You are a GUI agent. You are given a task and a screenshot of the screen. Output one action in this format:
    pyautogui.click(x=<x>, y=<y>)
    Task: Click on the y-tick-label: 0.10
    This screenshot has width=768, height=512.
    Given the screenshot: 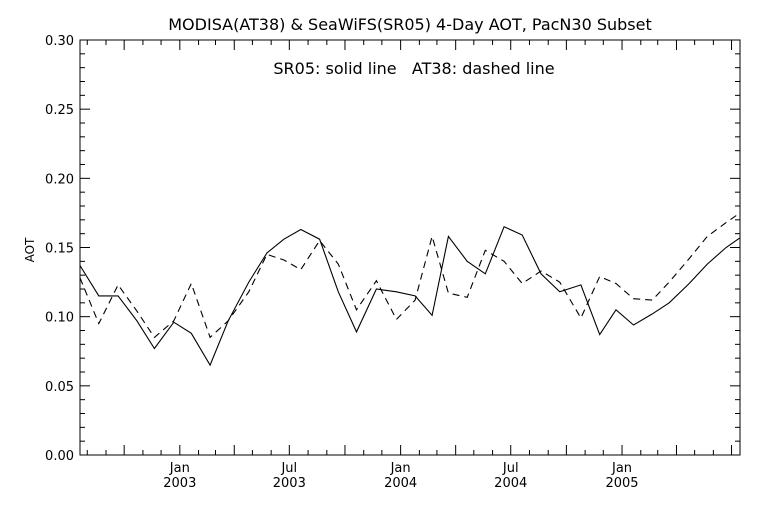 What is the action you would take?
    pyautogui.click(x=59, y=318)
    